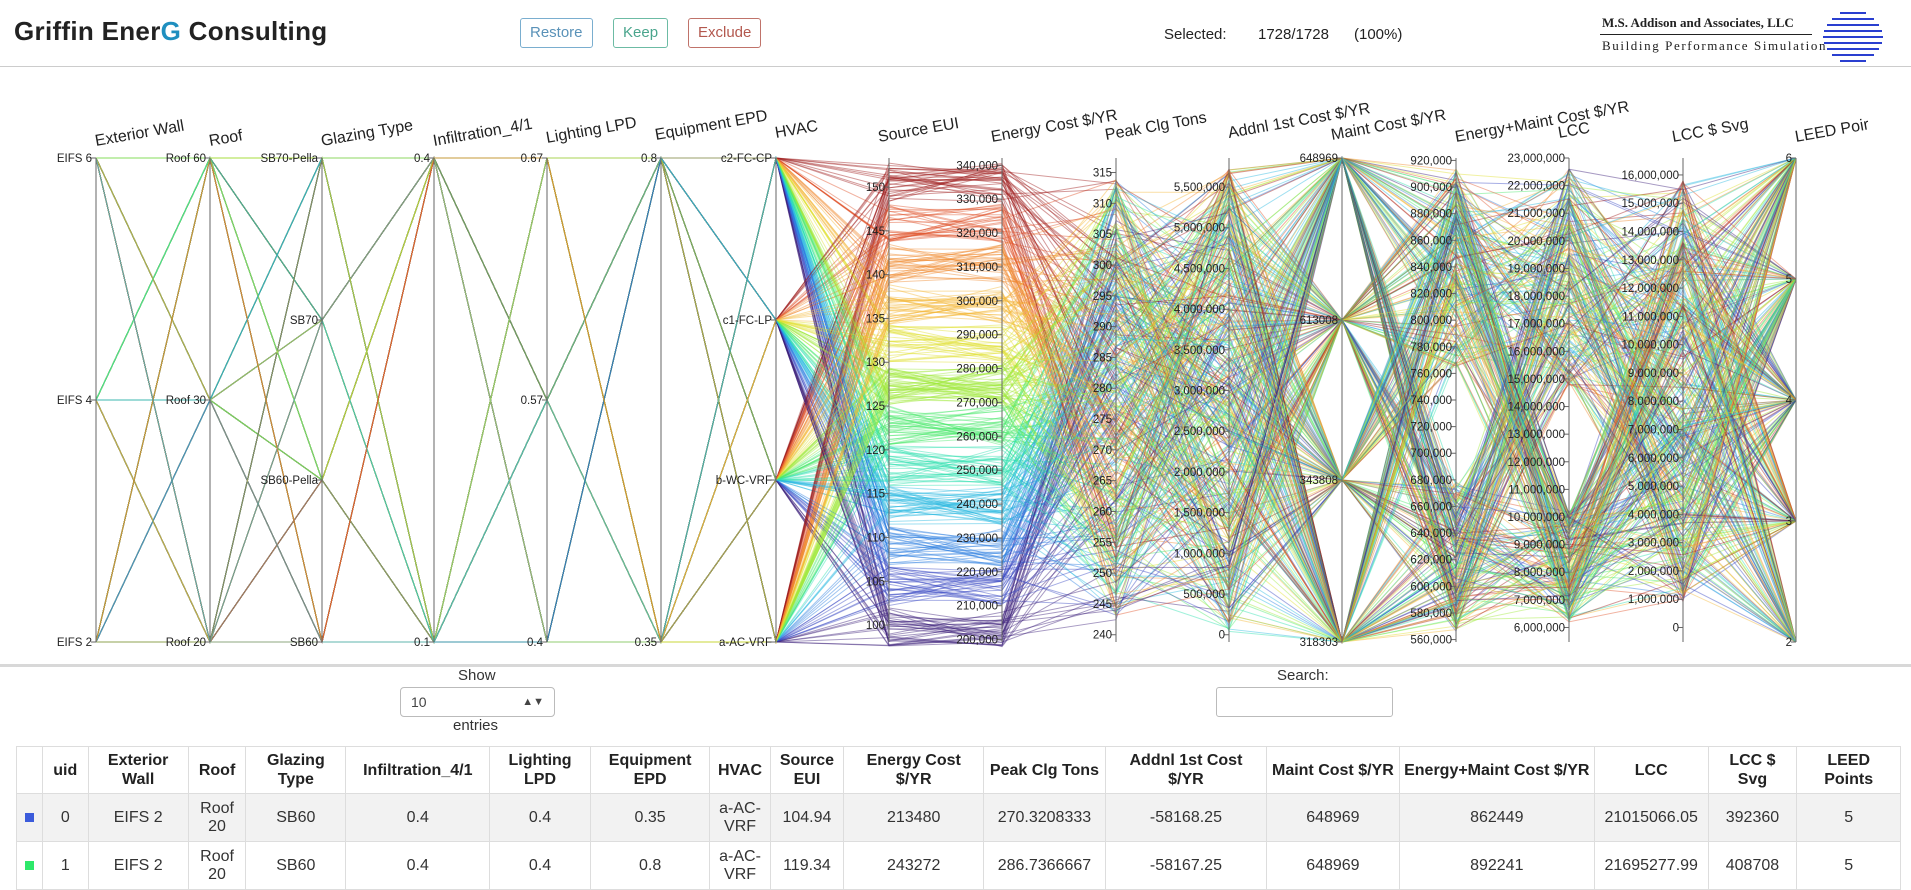 The image size is (1911, 890). I want to click on exclude-button: Exclude, so click(725, 33).